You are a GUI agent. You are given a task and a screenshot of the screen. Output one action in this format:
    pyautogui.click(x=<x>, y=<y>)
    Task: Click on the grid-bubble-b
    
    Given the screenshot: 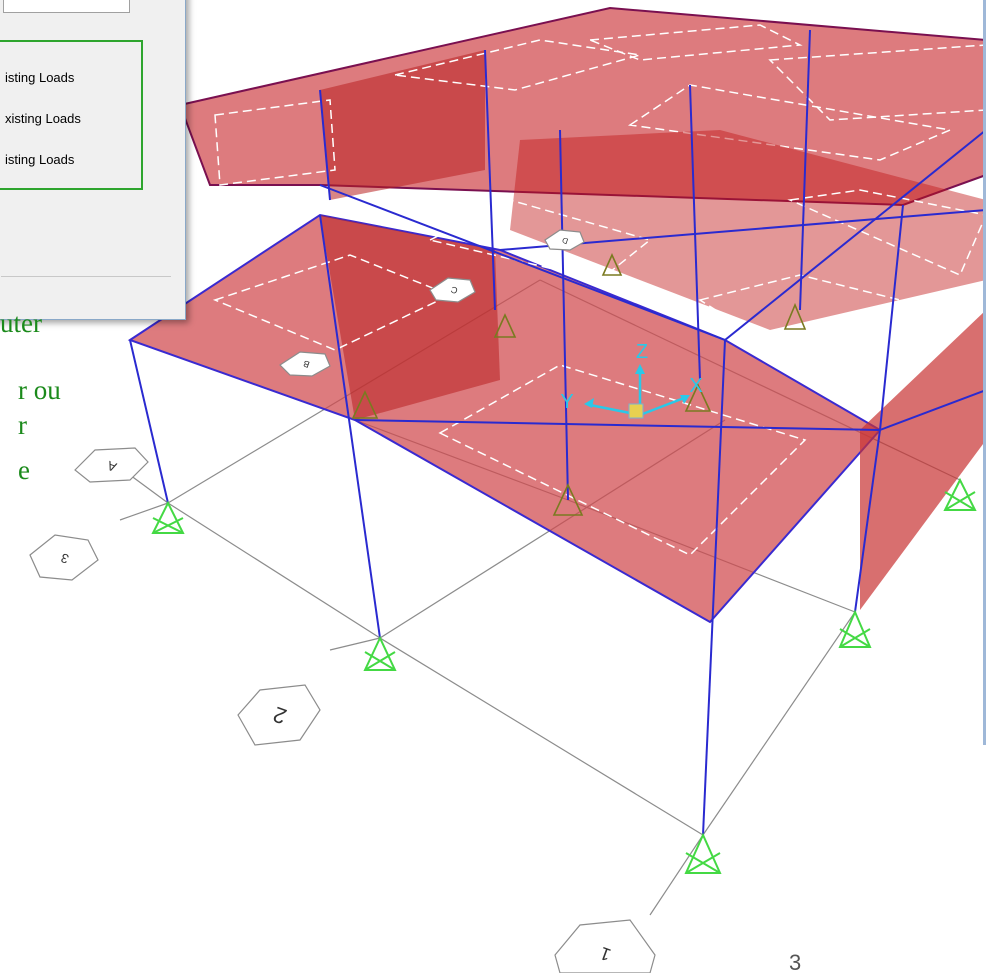 What is the action you would take?
    pyautogui.click(x=305, y=364)
    